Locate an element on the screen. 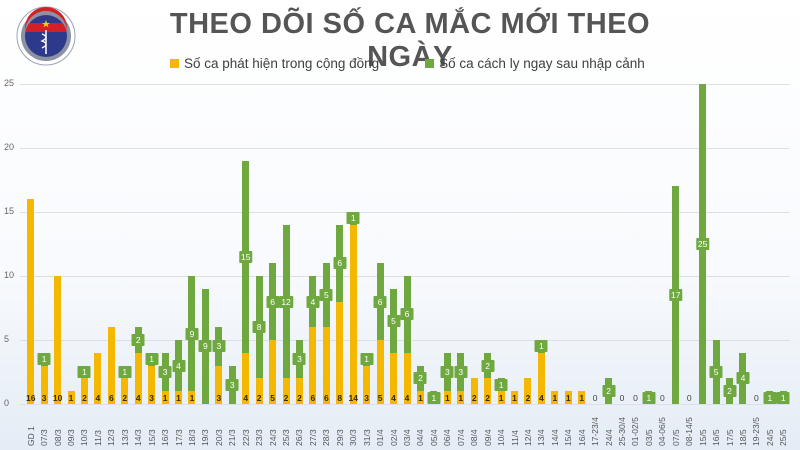  x-tick-label: 10/4 is located at coordinates (501, 437).